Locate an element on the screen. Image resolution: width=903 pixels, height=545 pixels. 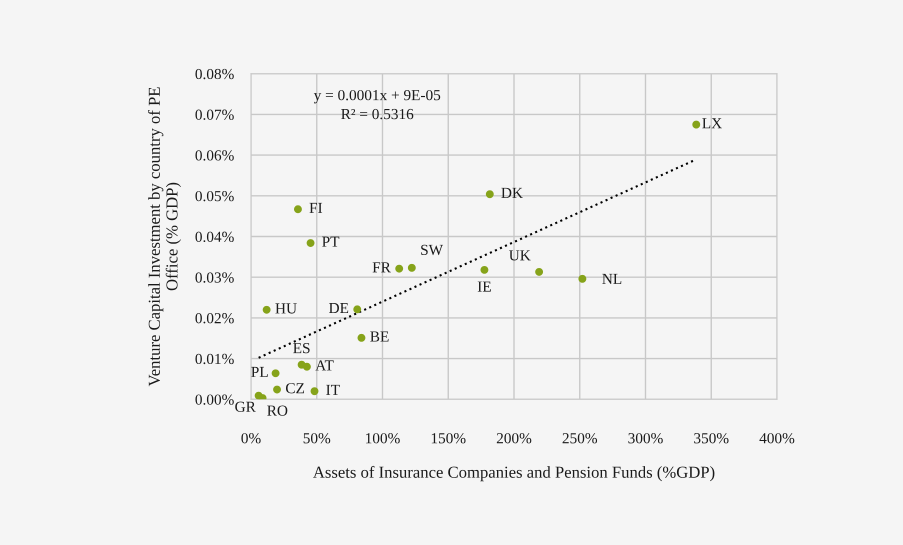
x-tick-label: 50% is located at coordinates (317, 438).